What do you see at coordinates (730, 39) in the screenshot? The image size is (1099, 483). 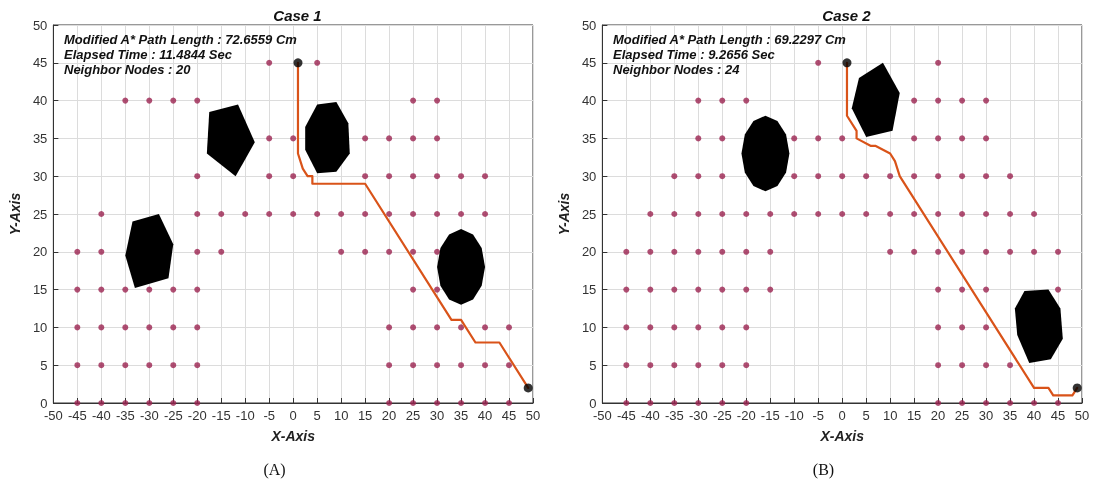 I see `annotation: Modified A* Path Length : 69.2297 Cm` at bounding box center [730, 39].